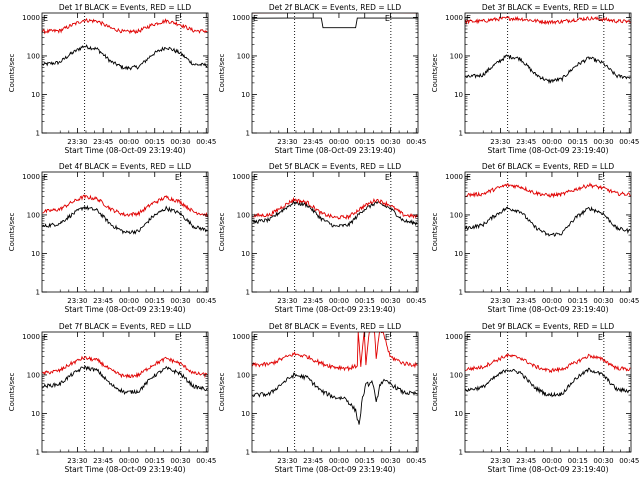  I want to click on panel-title: Det 6f BLACK = Events, RED = LLD, so click(548, 166).